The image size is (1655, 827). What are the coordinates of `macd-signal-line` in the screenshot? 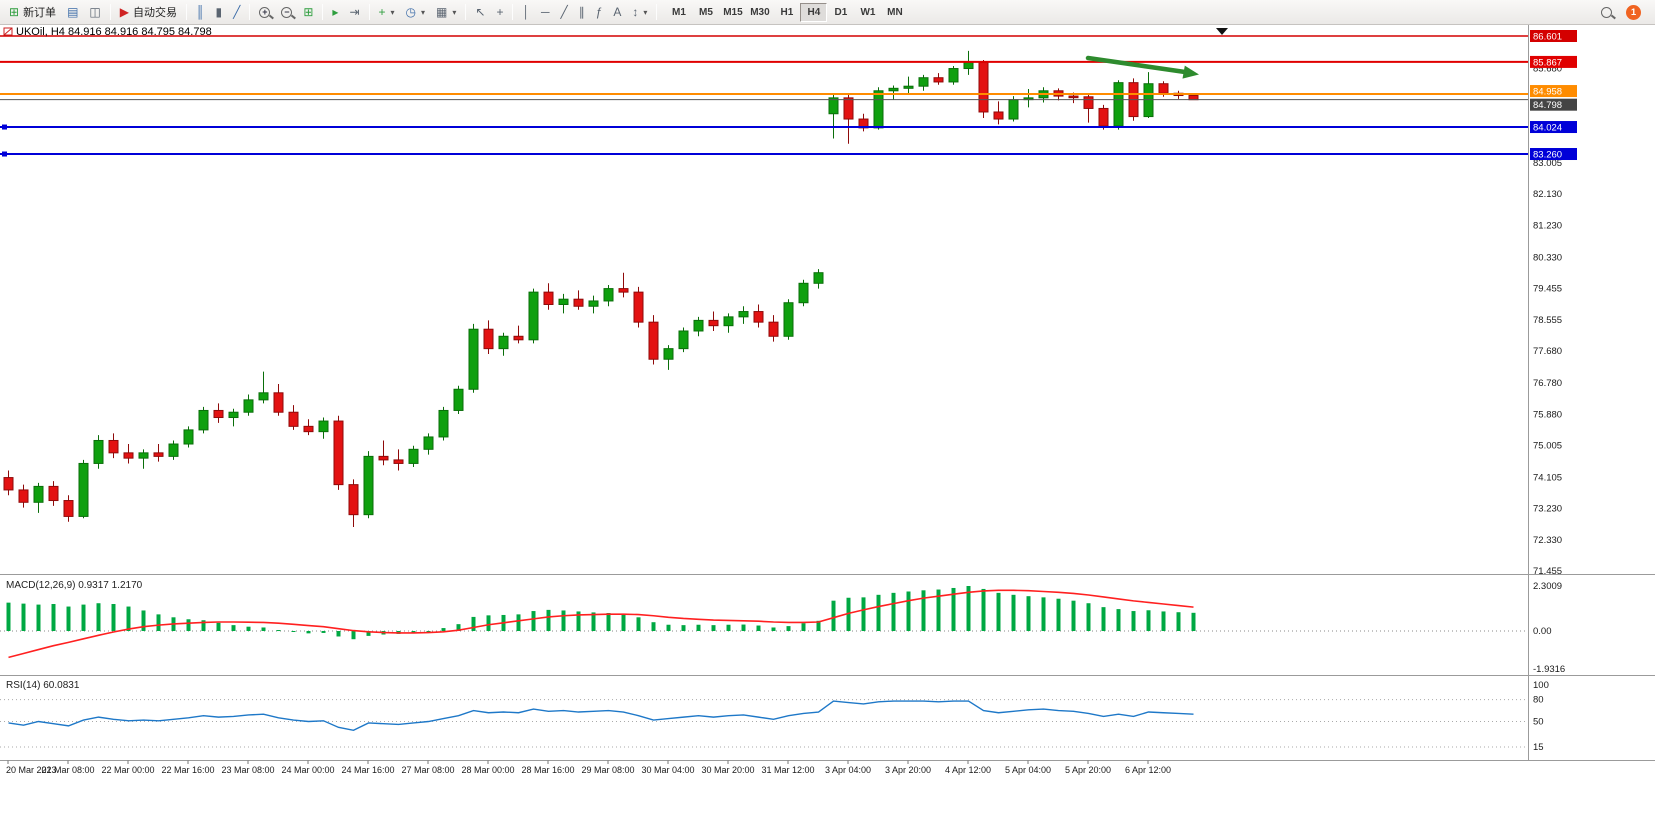 It's located at (601, 624).